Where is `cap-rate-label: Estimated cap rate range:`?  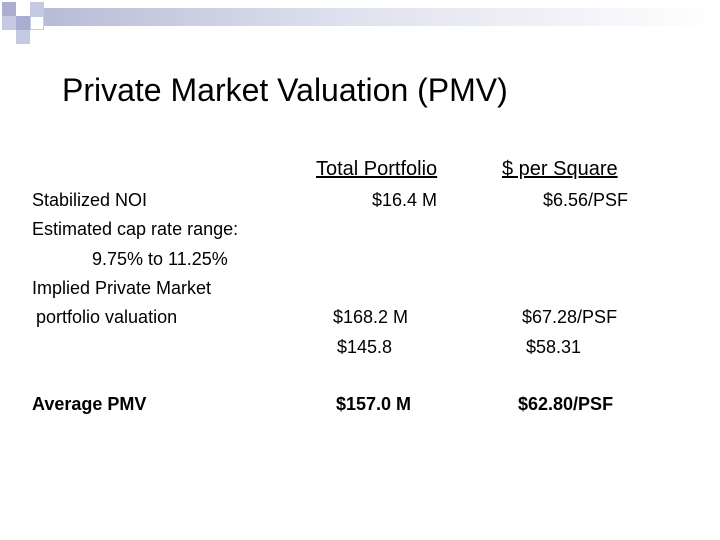
cap-rate-label: Estimated cap rate range: is located at coordinates (135, 229).